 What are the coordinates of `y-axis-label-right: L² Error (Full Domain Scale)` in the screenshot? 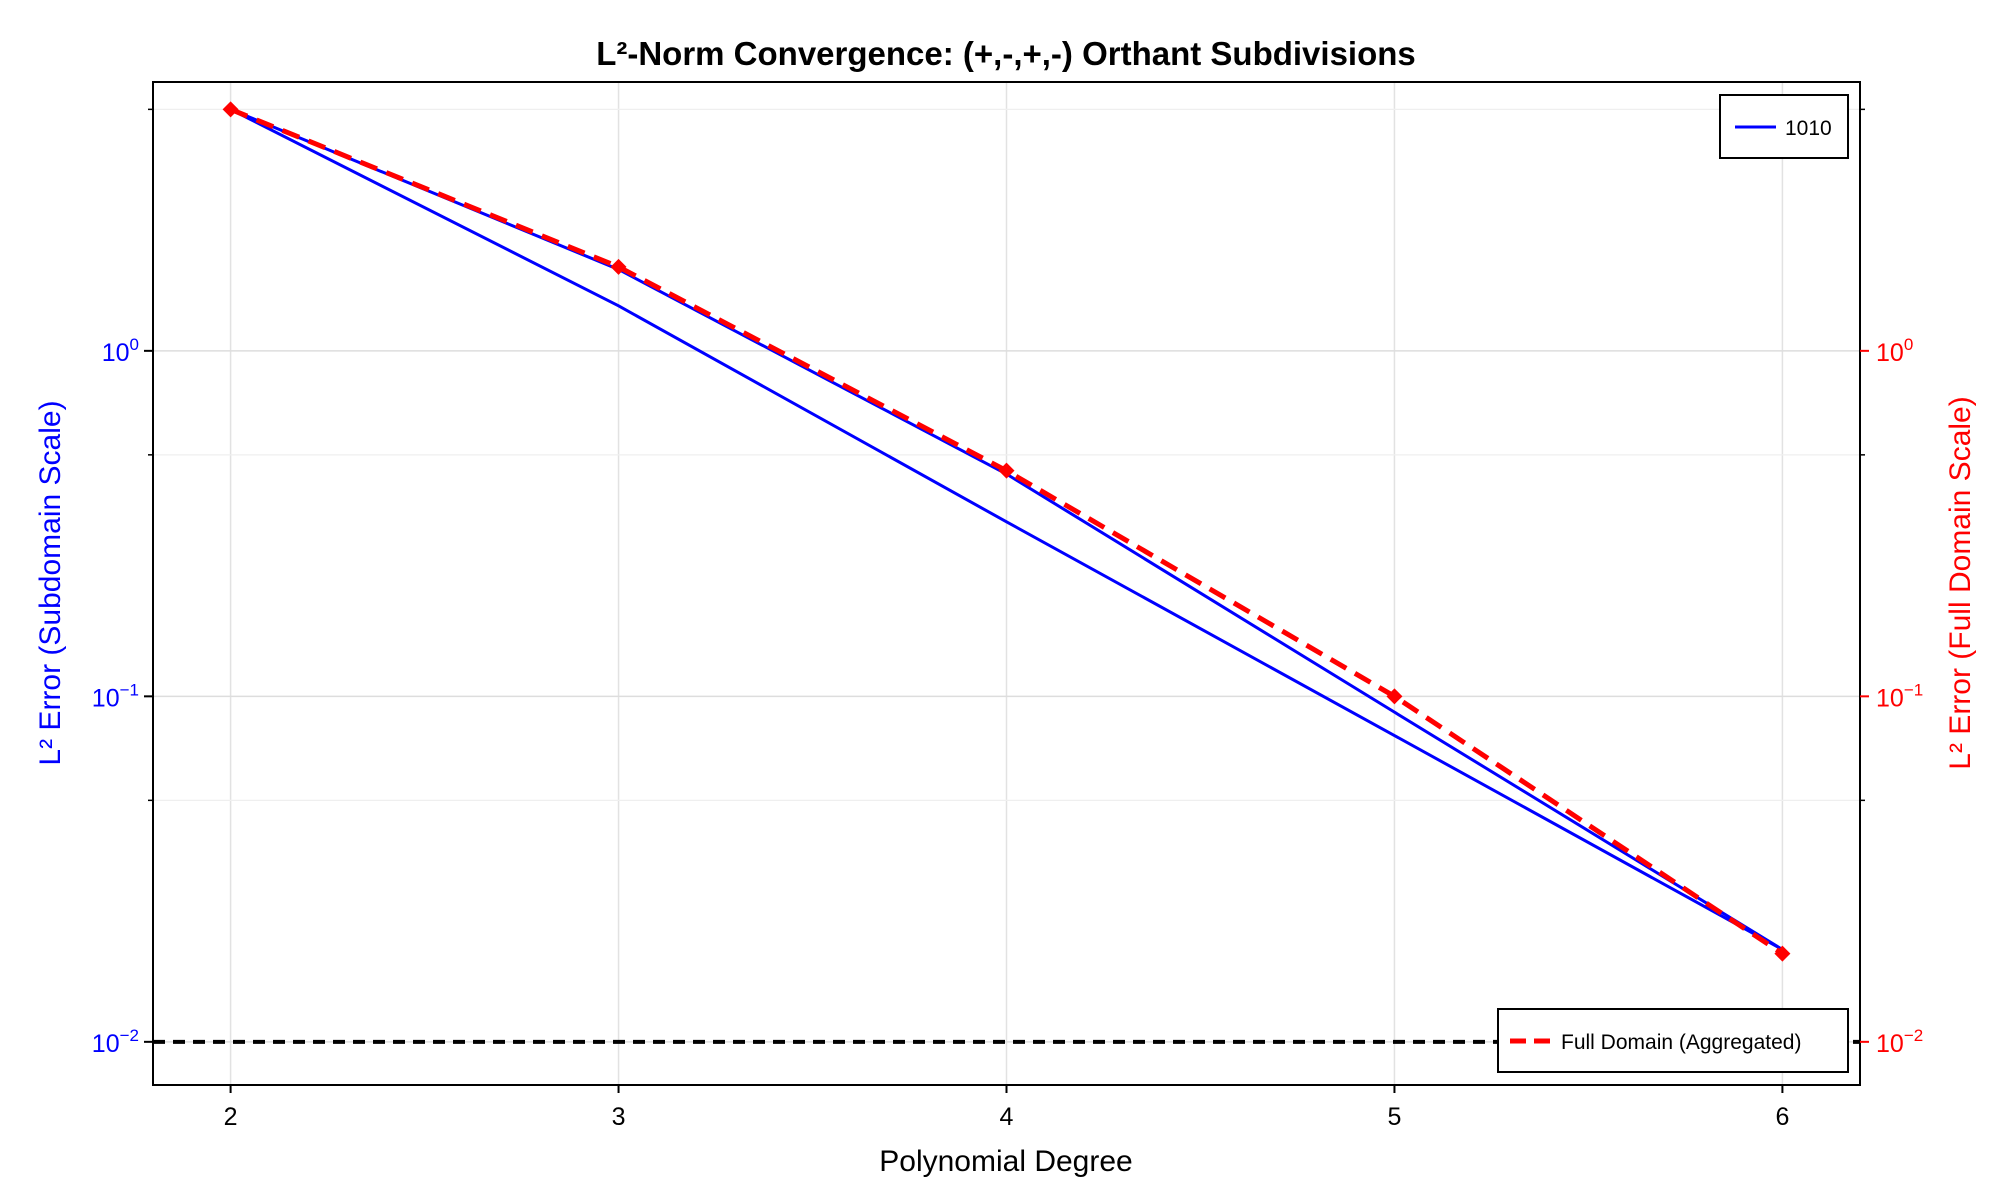 It's located at (1960, 582).